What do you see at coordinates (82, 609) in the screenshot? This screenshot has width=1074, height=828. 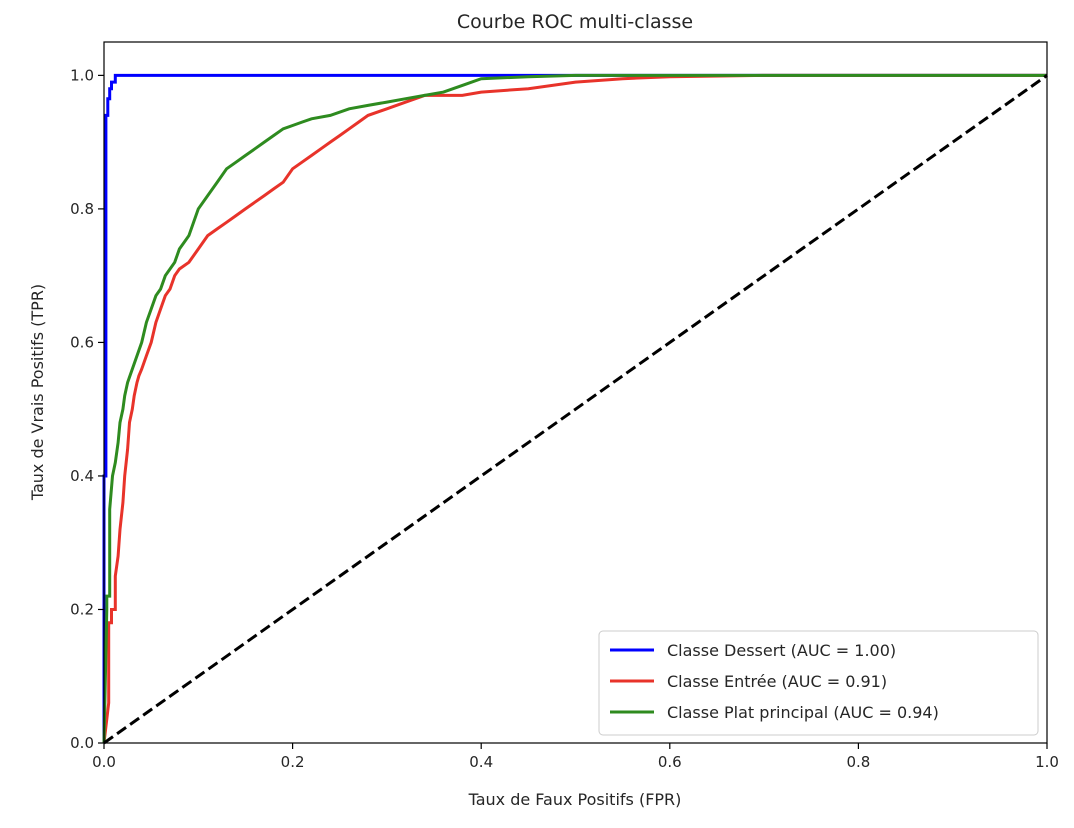 I see `y-tick-label: 0.2` at bounding box center [82, 609].